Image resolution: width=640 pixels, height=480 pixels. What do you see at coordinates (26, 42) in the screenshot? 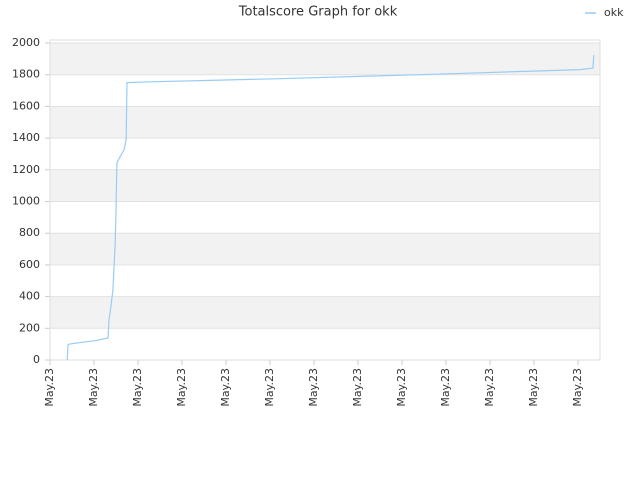
I see `y-tick-label: 2000` at bounding box center [26, 42].